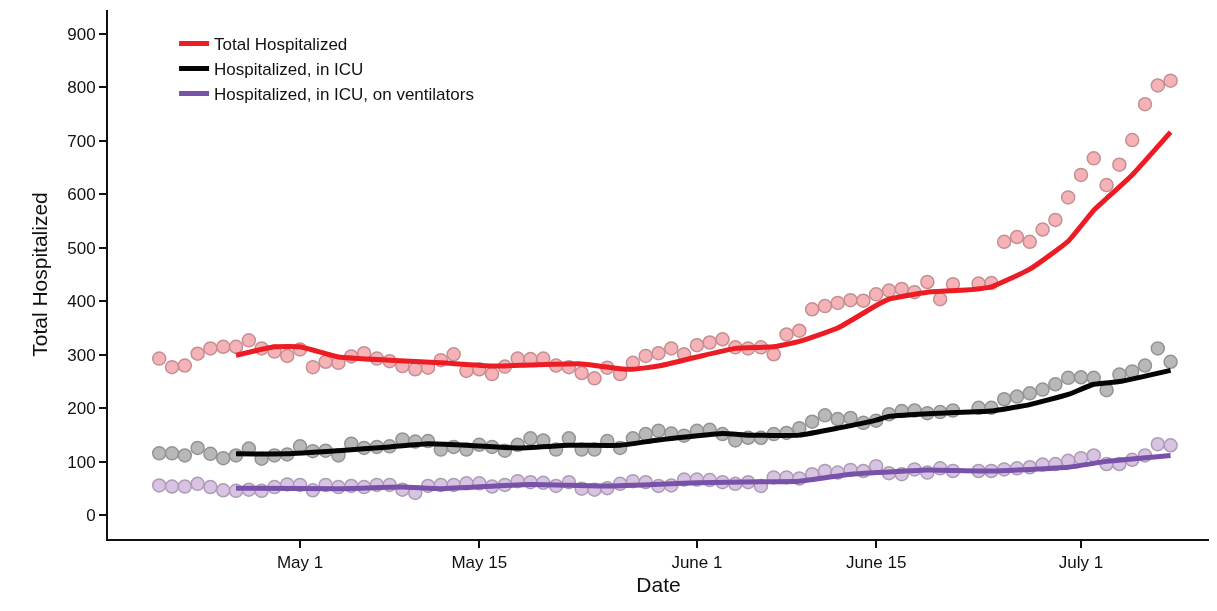  I want to click on y-tick-label: 300, so click(81, 355).